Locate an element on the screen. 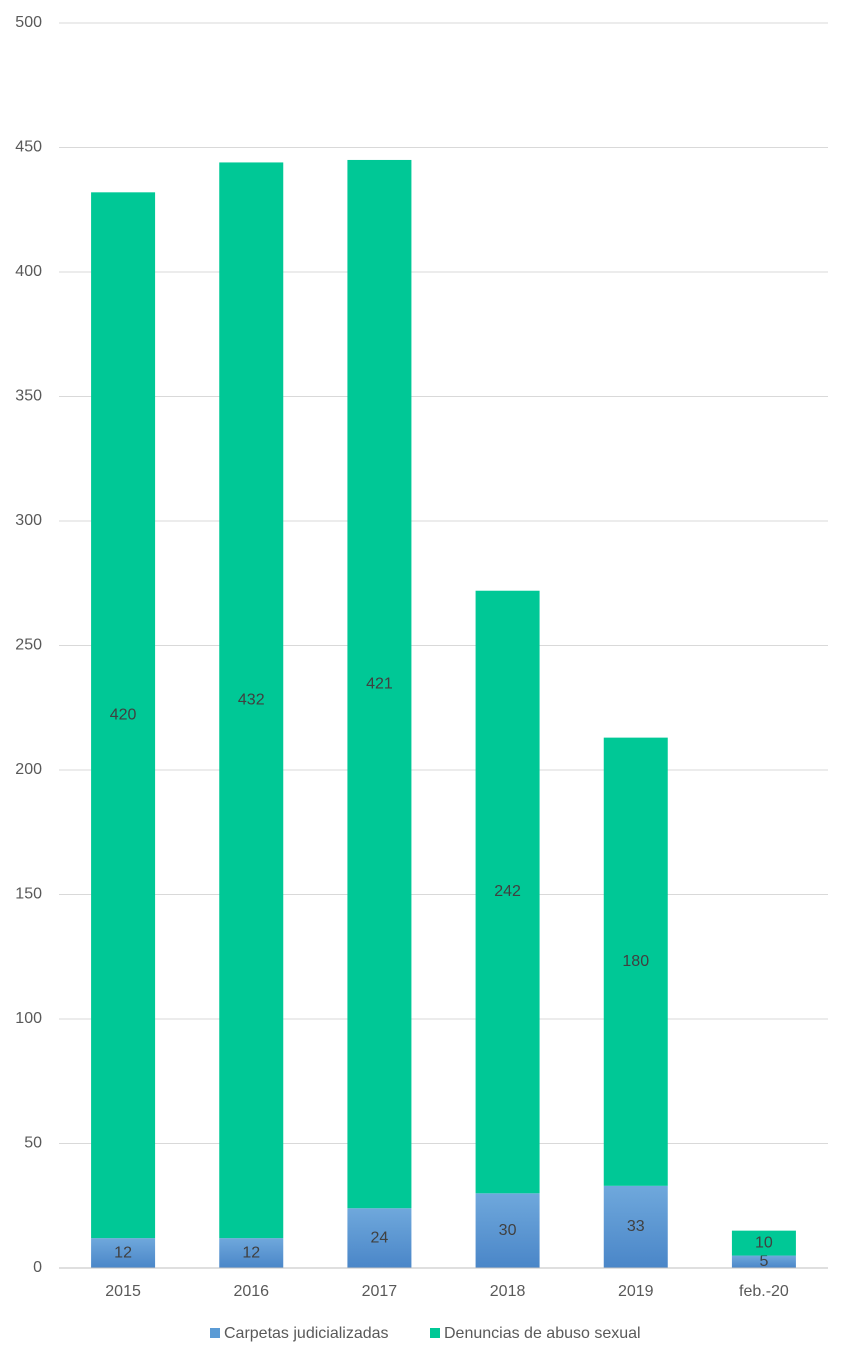  data-label: 24 is located at coordinates (380, 1237).